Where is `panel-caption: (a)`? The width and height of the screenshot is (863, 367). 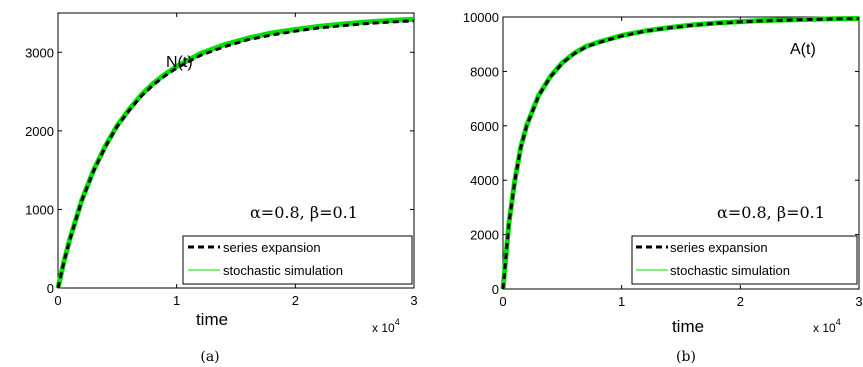 panel-caption: (a) is located at coordinates (209, 357).